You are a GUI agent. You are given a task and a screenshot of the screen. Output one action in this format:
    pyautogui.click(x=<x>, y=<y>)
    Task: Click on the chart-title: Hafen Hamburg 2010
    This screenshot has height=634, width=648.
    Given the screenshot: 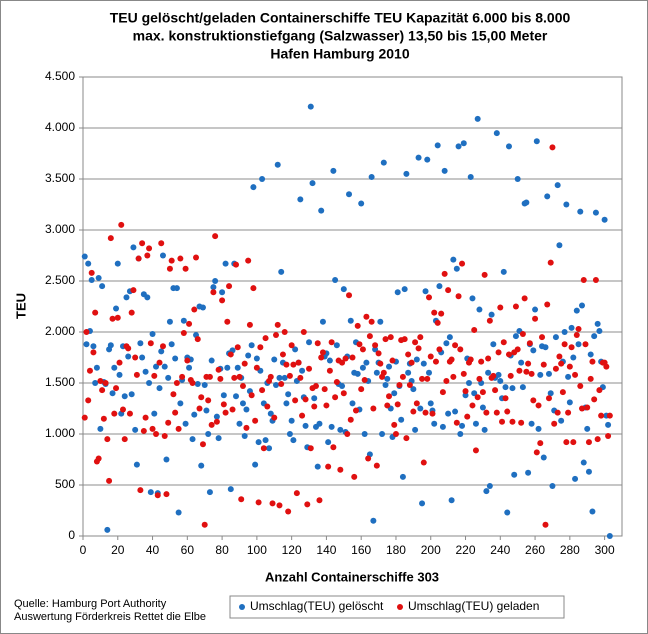 What is the action you would take?
    pyautogui.click(x=339, y=54)
    